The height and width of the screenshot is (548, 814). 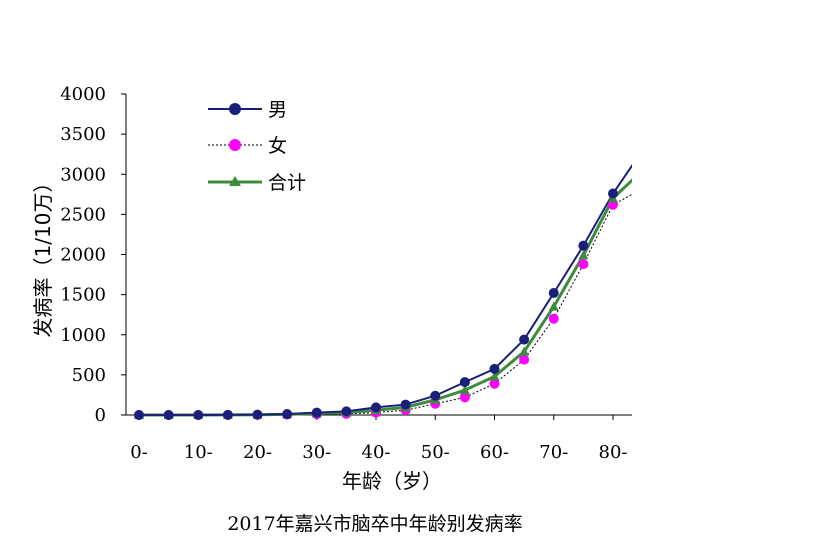 What do you see at coordinates (83, 94) in the screenshot?
I see `y-tick-label: 4000` at bounding box center [83, 94].